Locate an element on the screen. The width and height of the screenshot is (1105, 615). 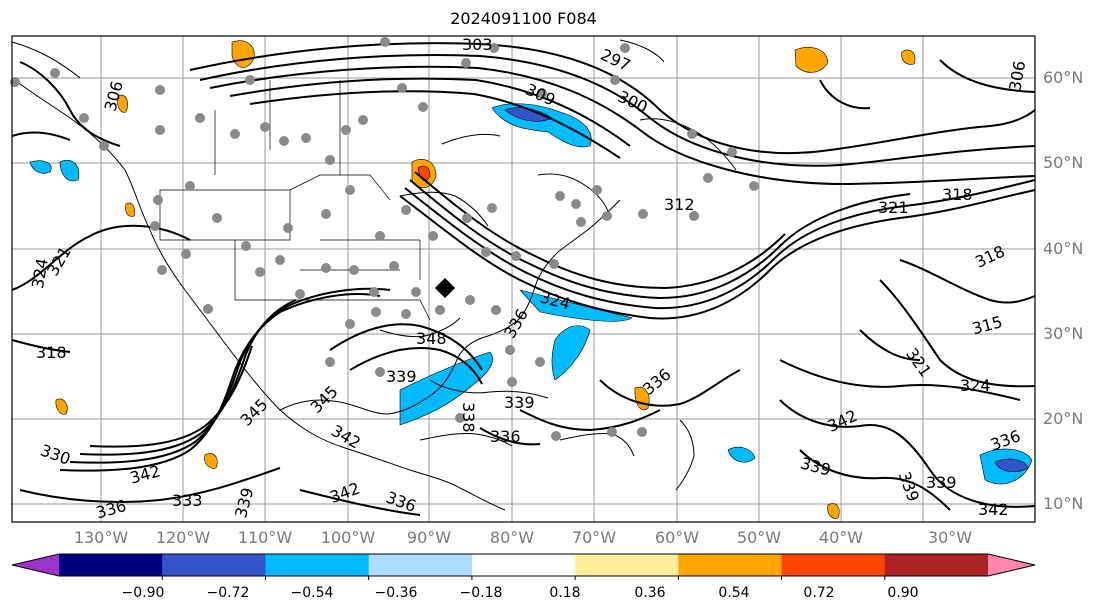
colorbar-outline is located at coordinates (523, 565).